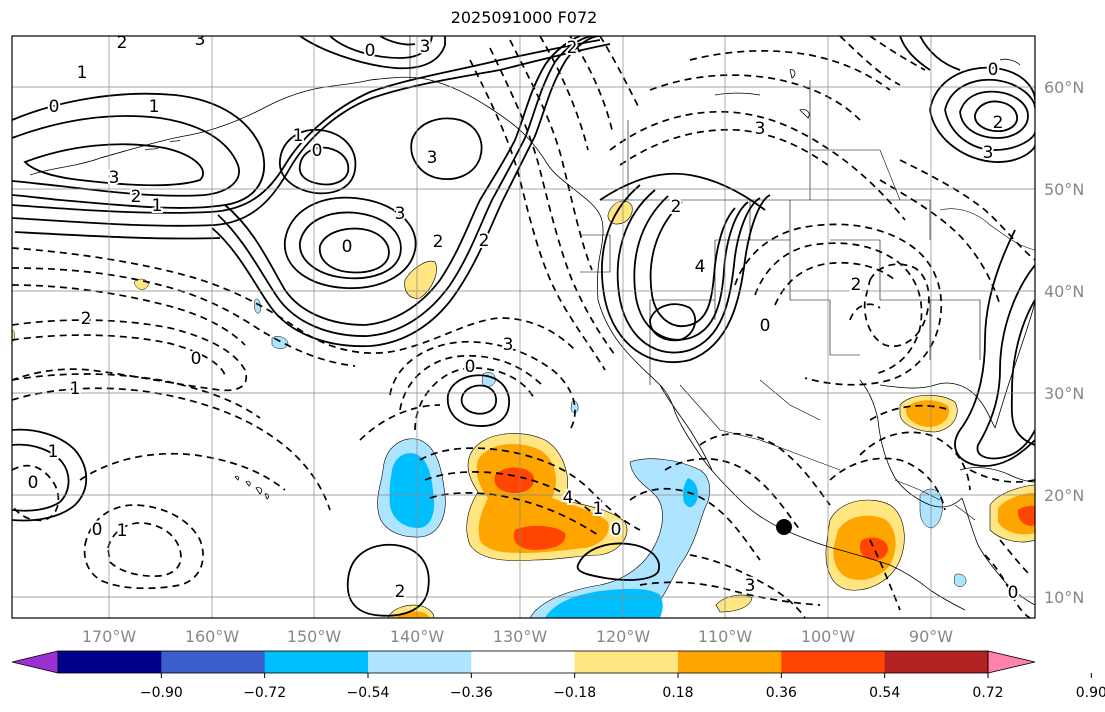 The width and height of the screenshot is (1105, 712). Describe the element at coordinates (1064, 87) in the screenshot. I see `lat-label: 60°N` at that location.